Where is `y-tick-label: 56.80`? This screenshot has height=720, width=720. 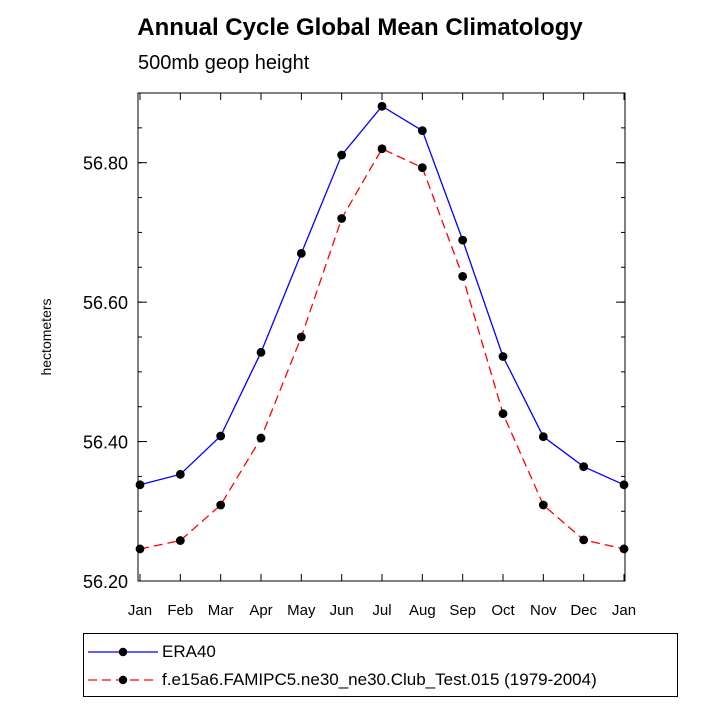
y-tick-label: 56.80 is located at coordinates (105, 164).